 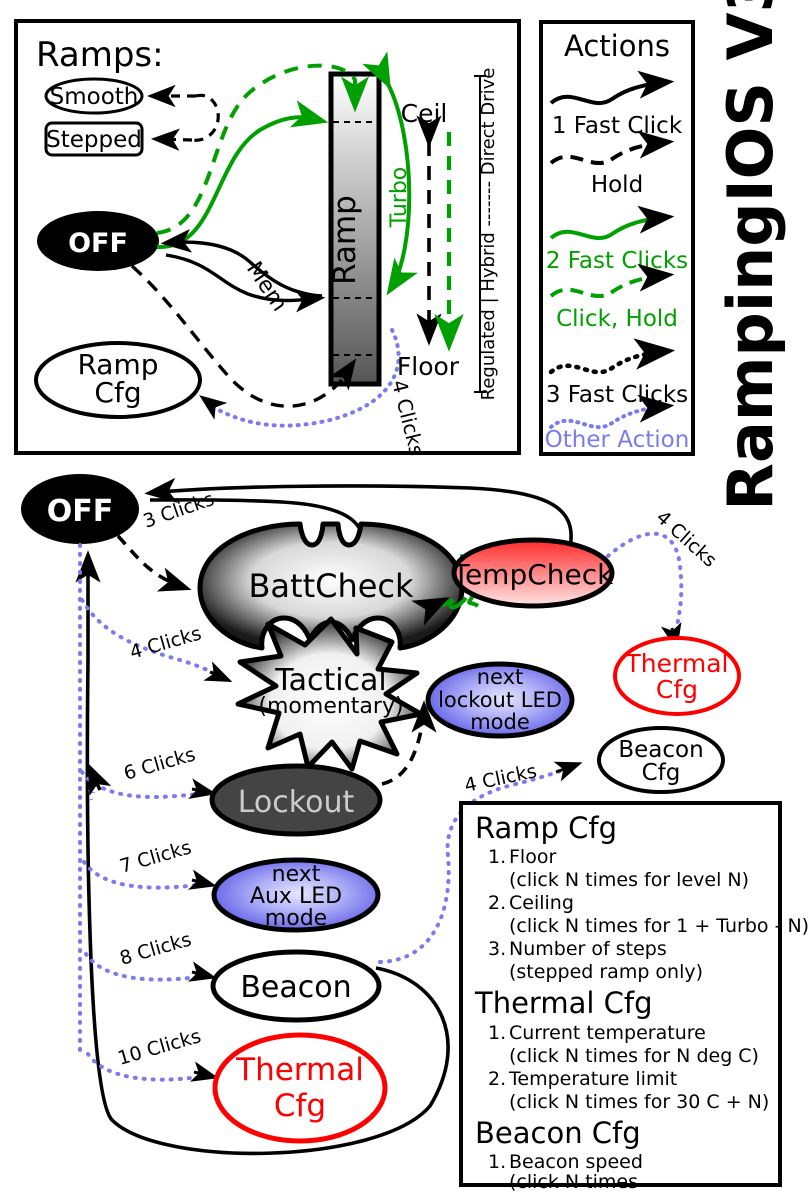 I want to click on ramp-cfg-node, so click(x=118, y=380).